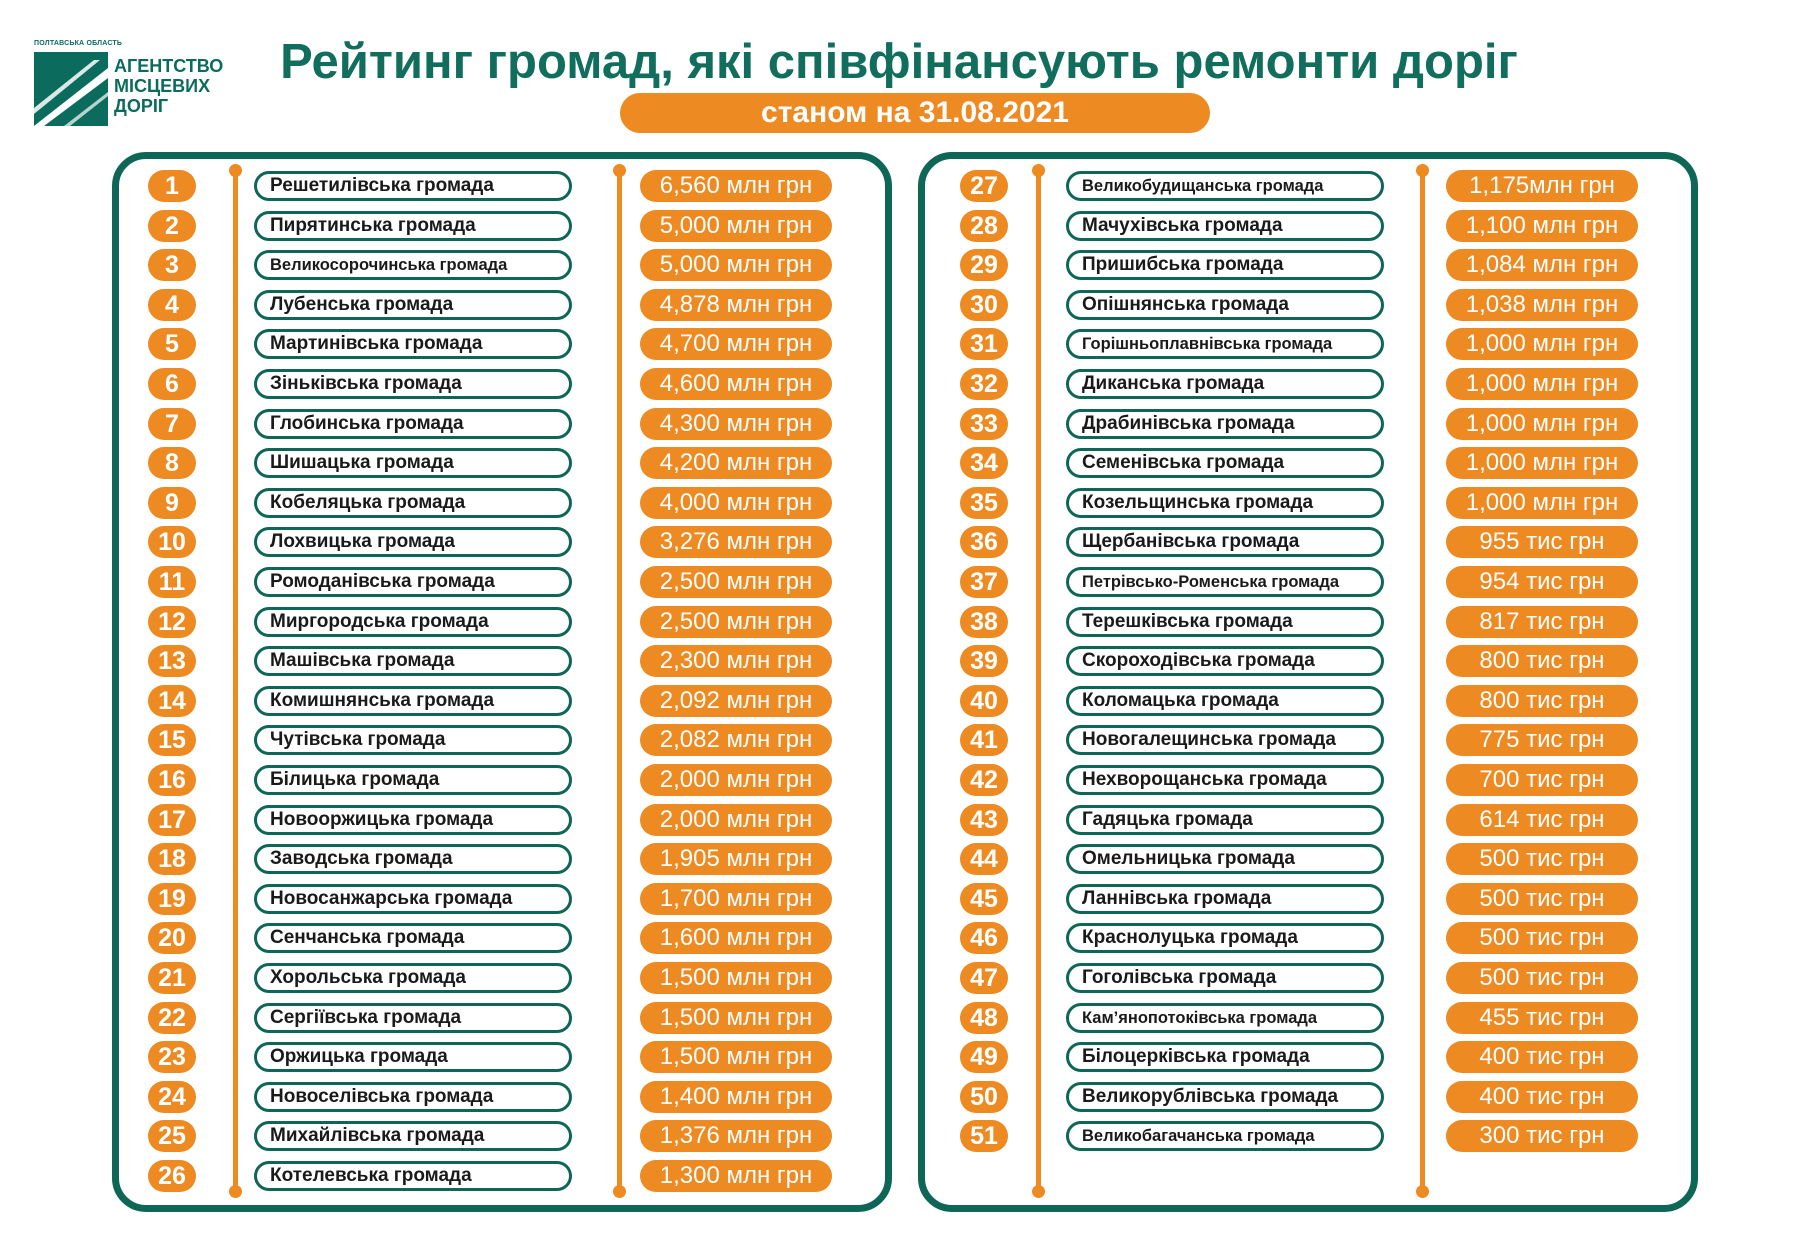 The image size is (1798, 1257). What do you see at coordinates (1225, 819) in the screenshot?
I see `community-name: Гадяцька громада` at bounding box center [1225, 819].